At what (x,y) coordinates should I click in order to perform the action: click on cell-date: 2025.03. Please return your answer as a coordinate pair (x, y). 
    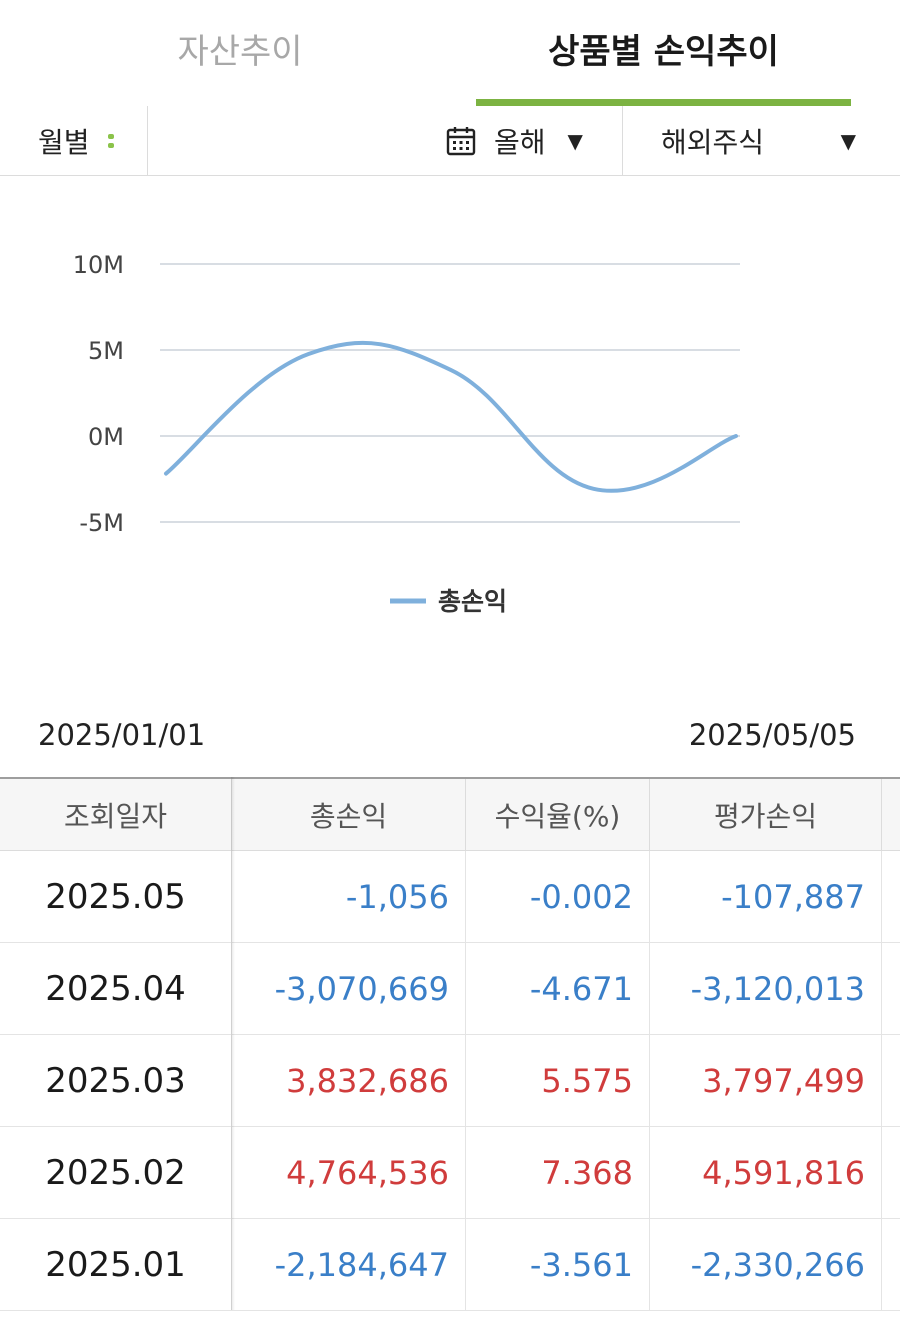
    Looking at the image, I should click on (116, 1080).